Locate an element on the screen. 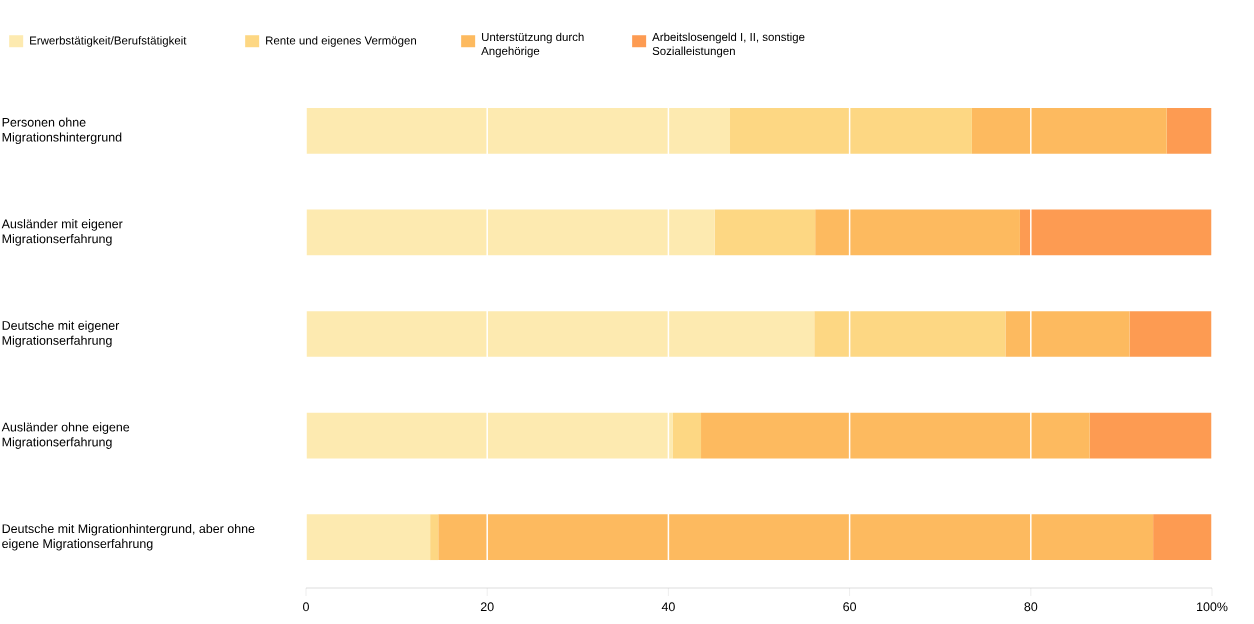  legend-label: Erwerbstätigkeit/Berufstätigkeit is located at coordinates (108, 41).